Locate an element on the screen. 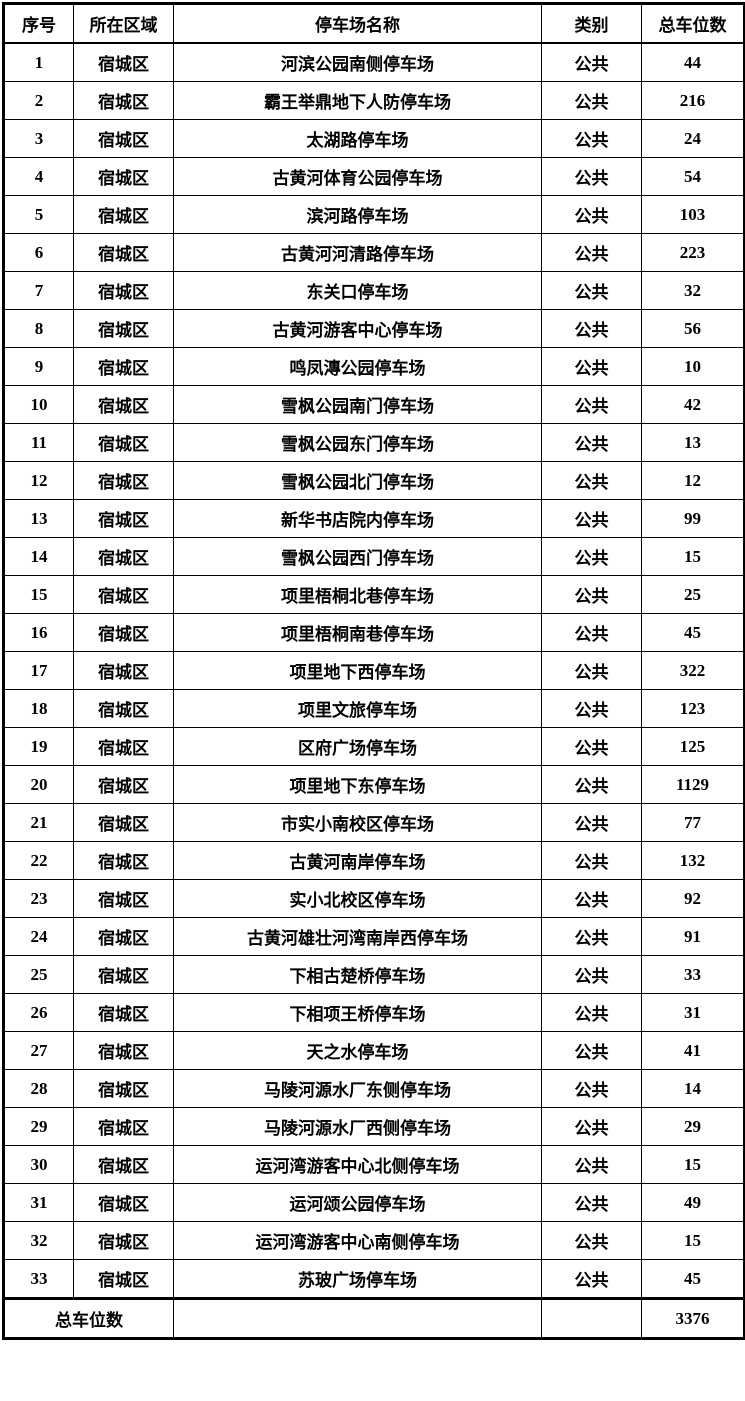  row-index-cell: 30 is located at coordinates (38, 1164).